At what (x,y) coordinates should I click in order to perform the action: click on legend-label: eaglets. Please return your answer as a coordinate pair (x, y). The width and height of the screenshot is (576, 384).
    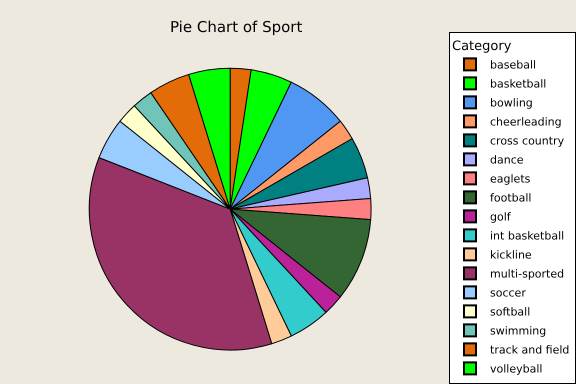
    Looking at the image, I should click on (510, 179).